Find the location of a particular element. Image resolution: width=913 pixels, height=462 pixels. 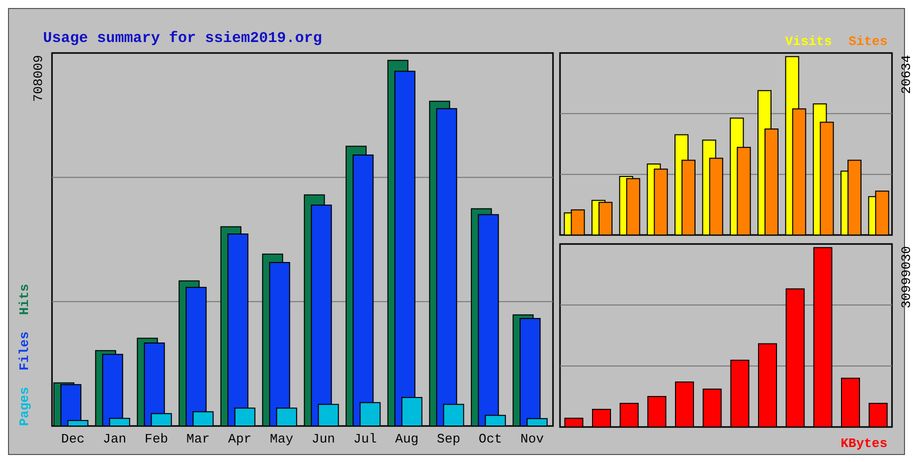

x-tick-label: Jul is located at coordinates (365, 439).